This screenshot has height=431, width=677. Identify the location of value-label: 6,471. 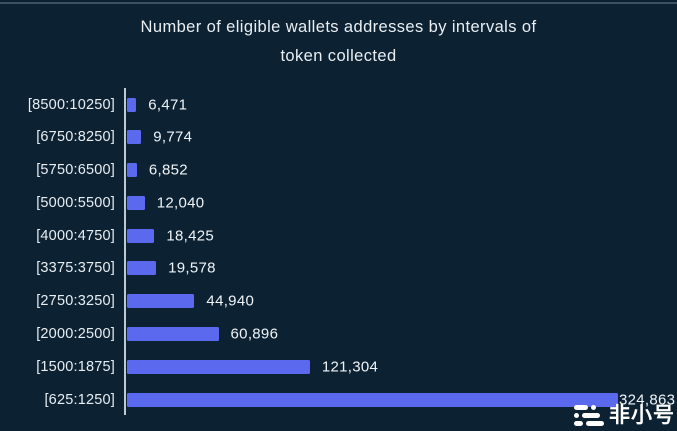
(168, 104).